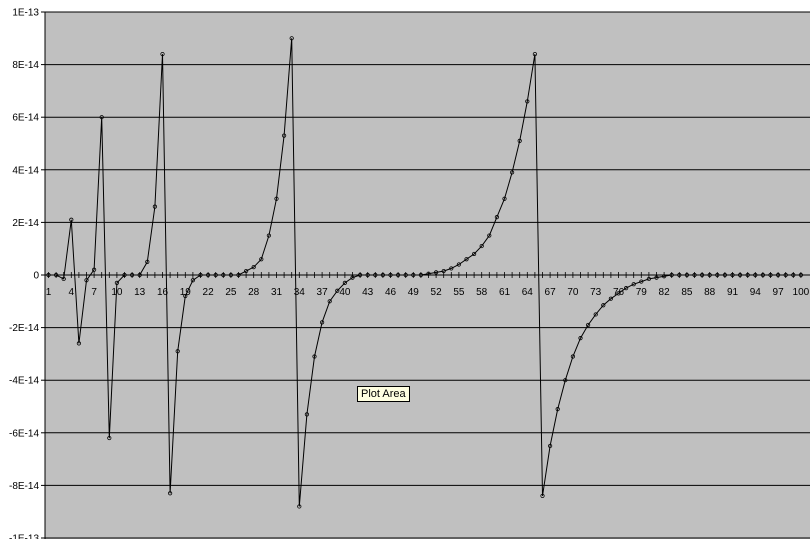 The height and width of the screenshot is (539, 810). I want to click on x-tick-label: 79, so click(642, 292).